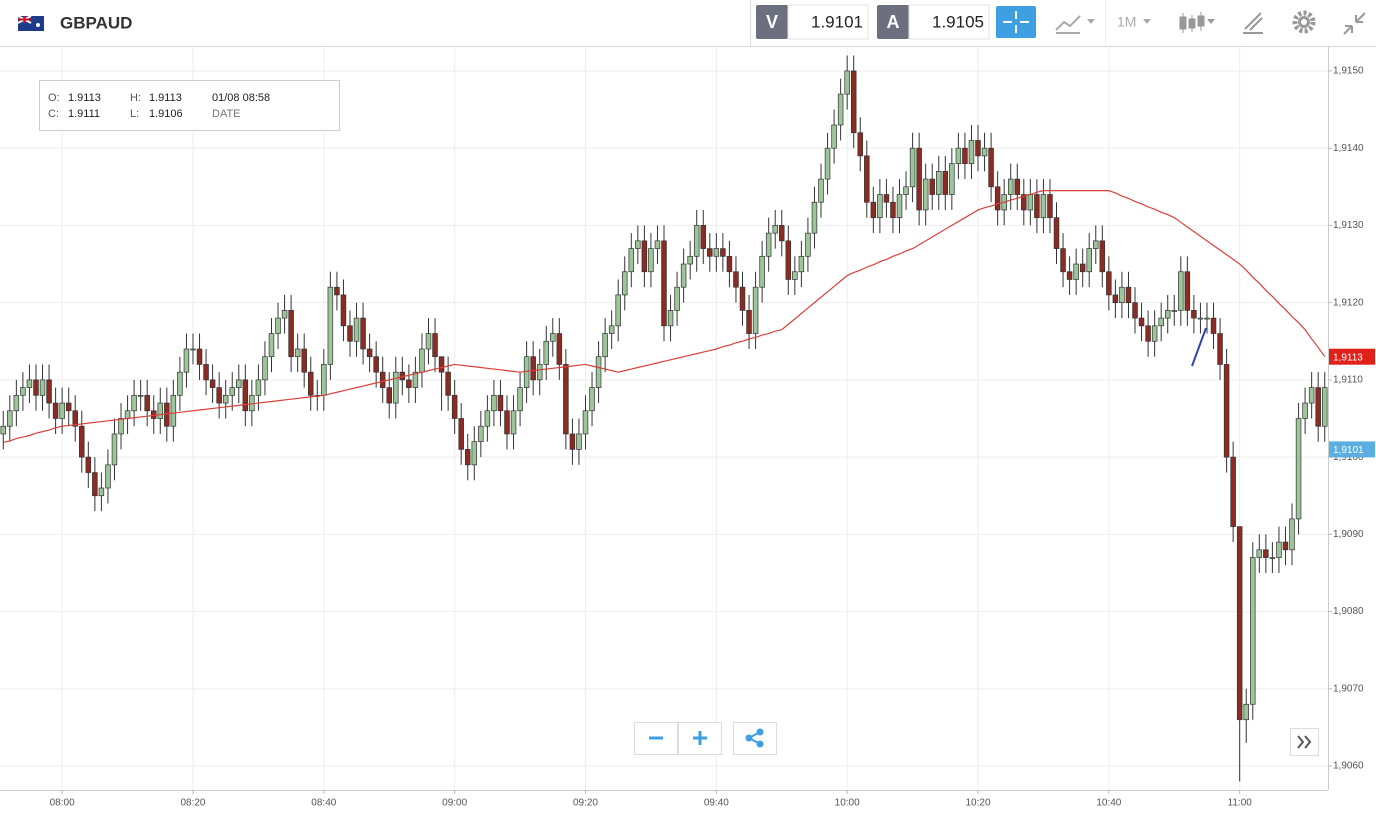 The height and width of the screenshot is (825, 1376). Describe the element at coordinates (241, 98) in the screenshot. I see `info-date: 01/08 08:58` at that location.